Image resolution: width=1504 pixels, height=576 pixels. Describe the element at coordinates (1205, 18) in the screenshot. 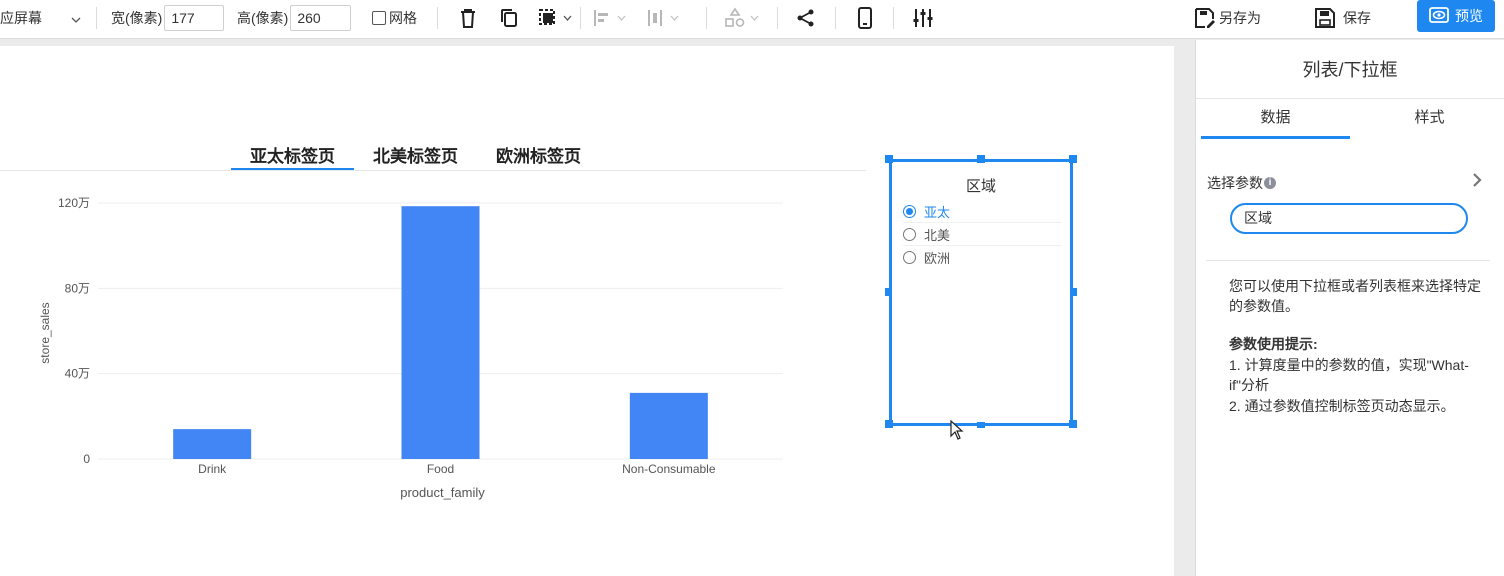

I see `save-as-icon` at that location.